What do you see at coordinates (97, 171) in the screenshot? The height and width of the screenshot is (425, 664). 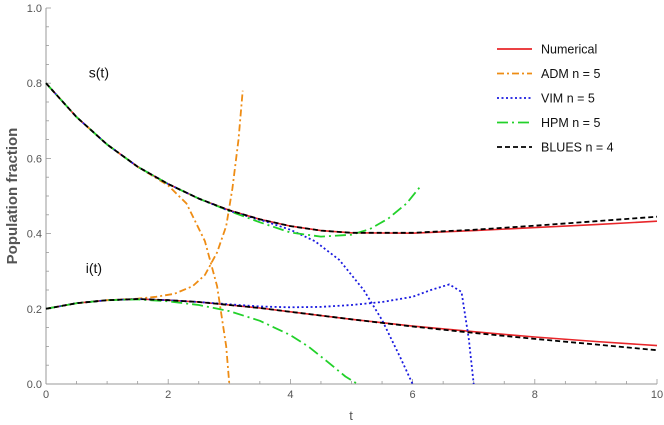 I see `curve-annotations: s(t) i(t)` at bounding box center [97, 171].